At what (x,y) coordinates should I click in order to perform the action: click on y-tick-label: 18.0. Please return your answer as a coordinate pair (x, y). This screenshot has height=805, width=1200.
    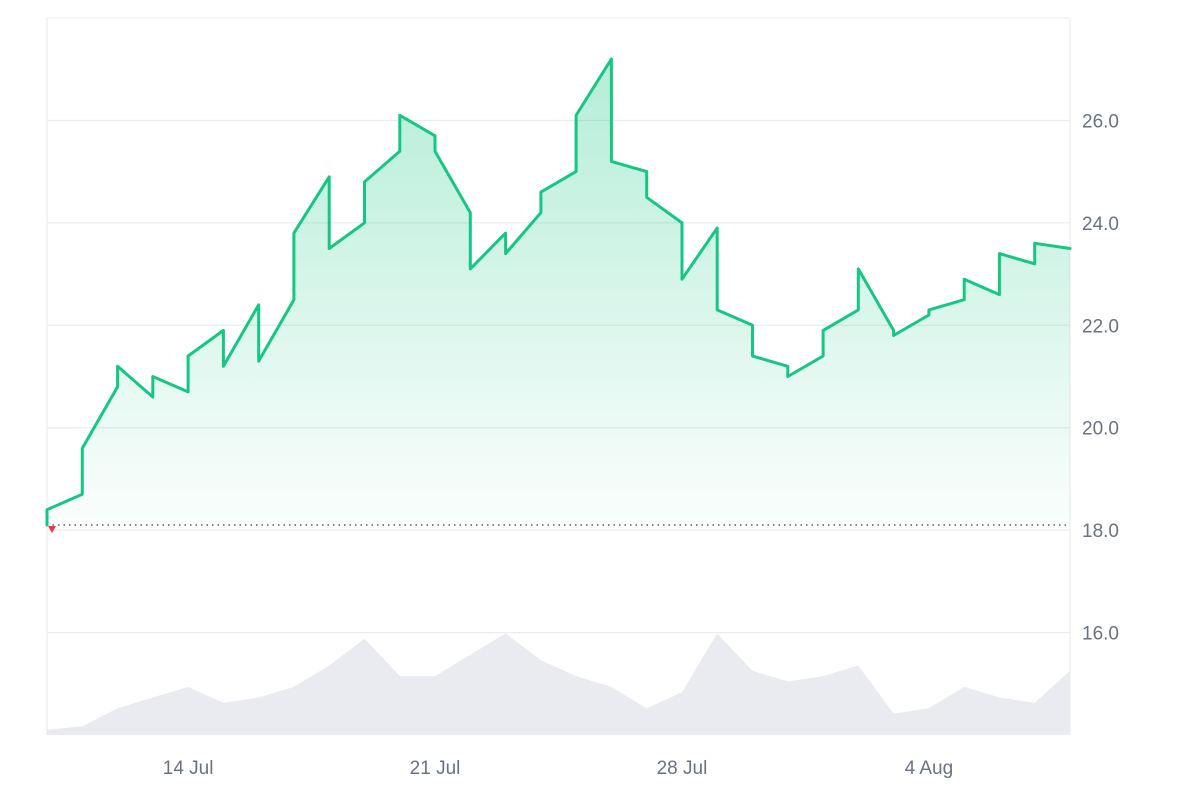
    Looking at the image, I should click on (1100, 531).